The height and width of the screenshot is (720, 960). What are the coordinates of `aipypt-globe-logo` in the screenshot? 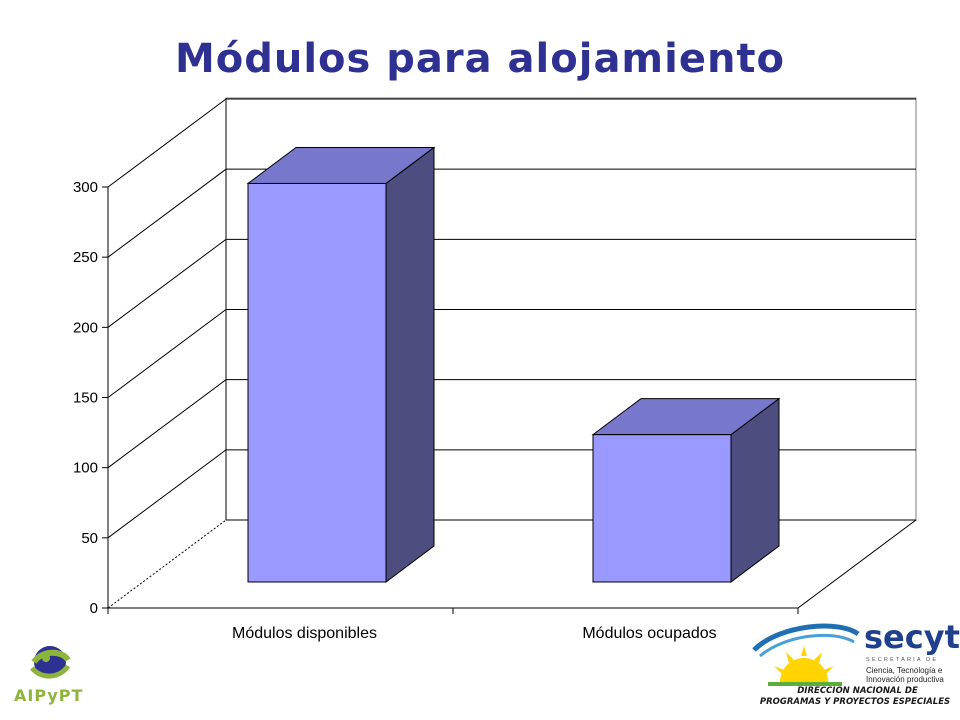 It's located at (50, 662).